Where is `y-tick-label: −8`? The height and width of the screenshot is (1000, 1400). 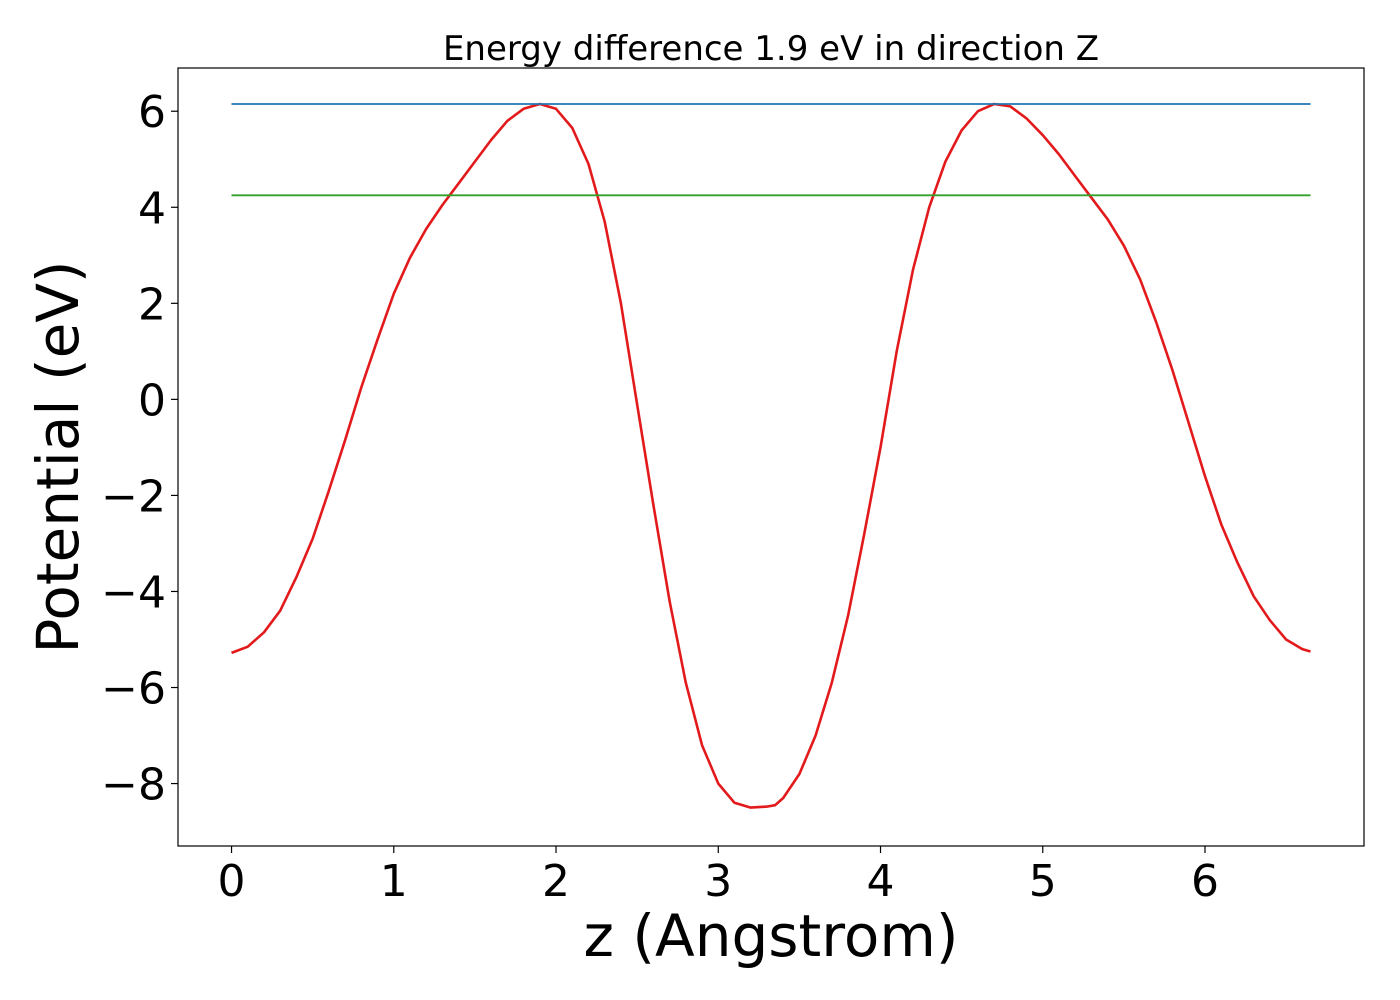
y-tick-label: −8 is located at coordinates (133, 785).